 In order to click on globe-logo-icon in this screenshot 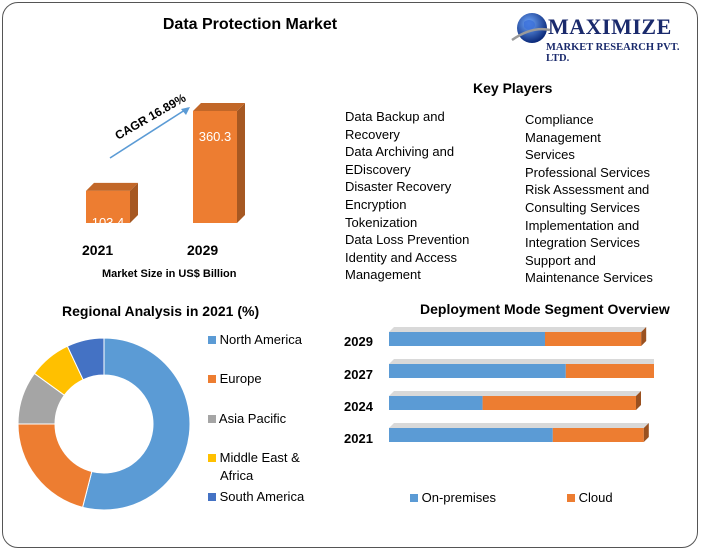, I will do `click(531, 28)`.